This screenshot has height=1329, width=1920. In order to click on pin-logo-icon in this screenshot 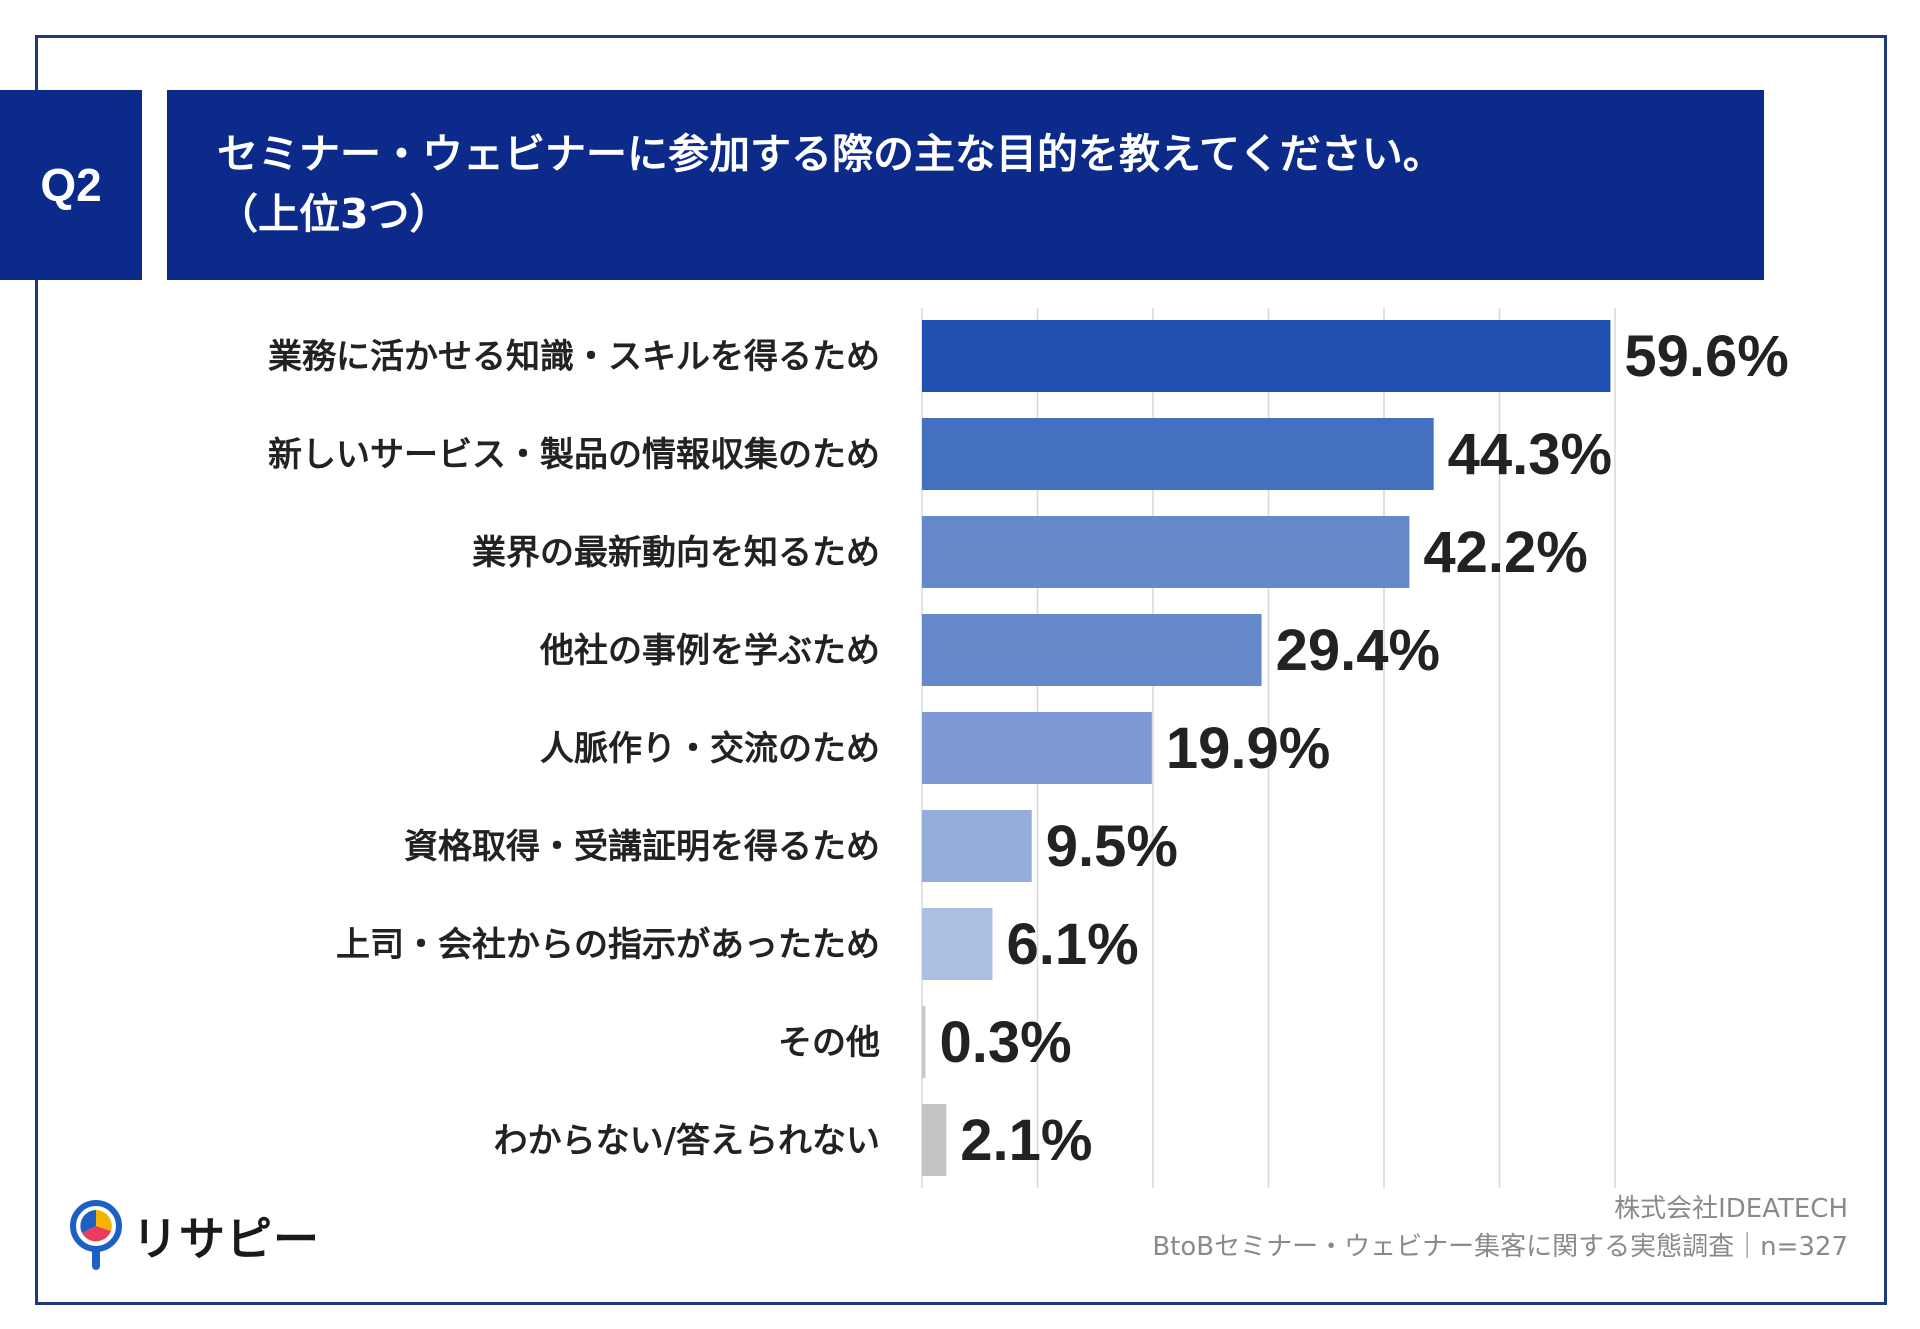, I will do `click(96, 1235)`.